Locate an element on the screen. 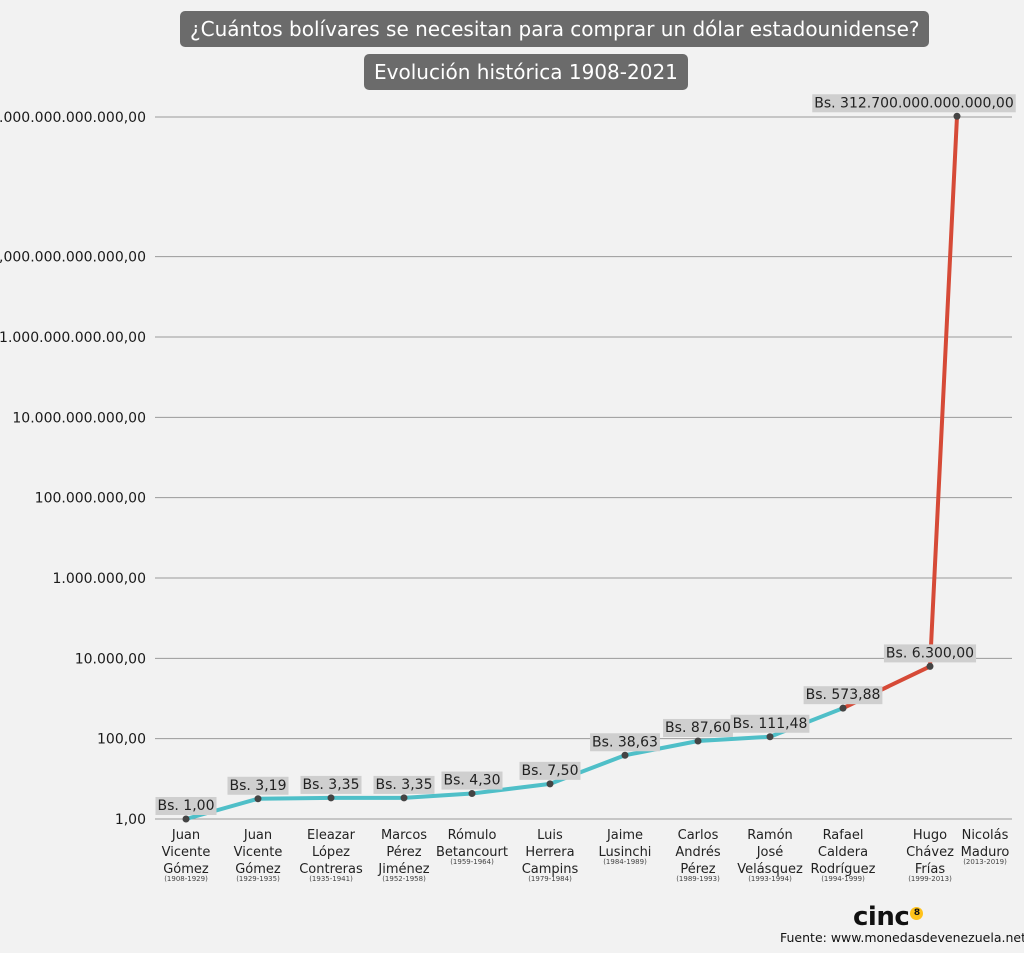  y-tick-label: 10.000,00 is located at coordinates (110, 659).